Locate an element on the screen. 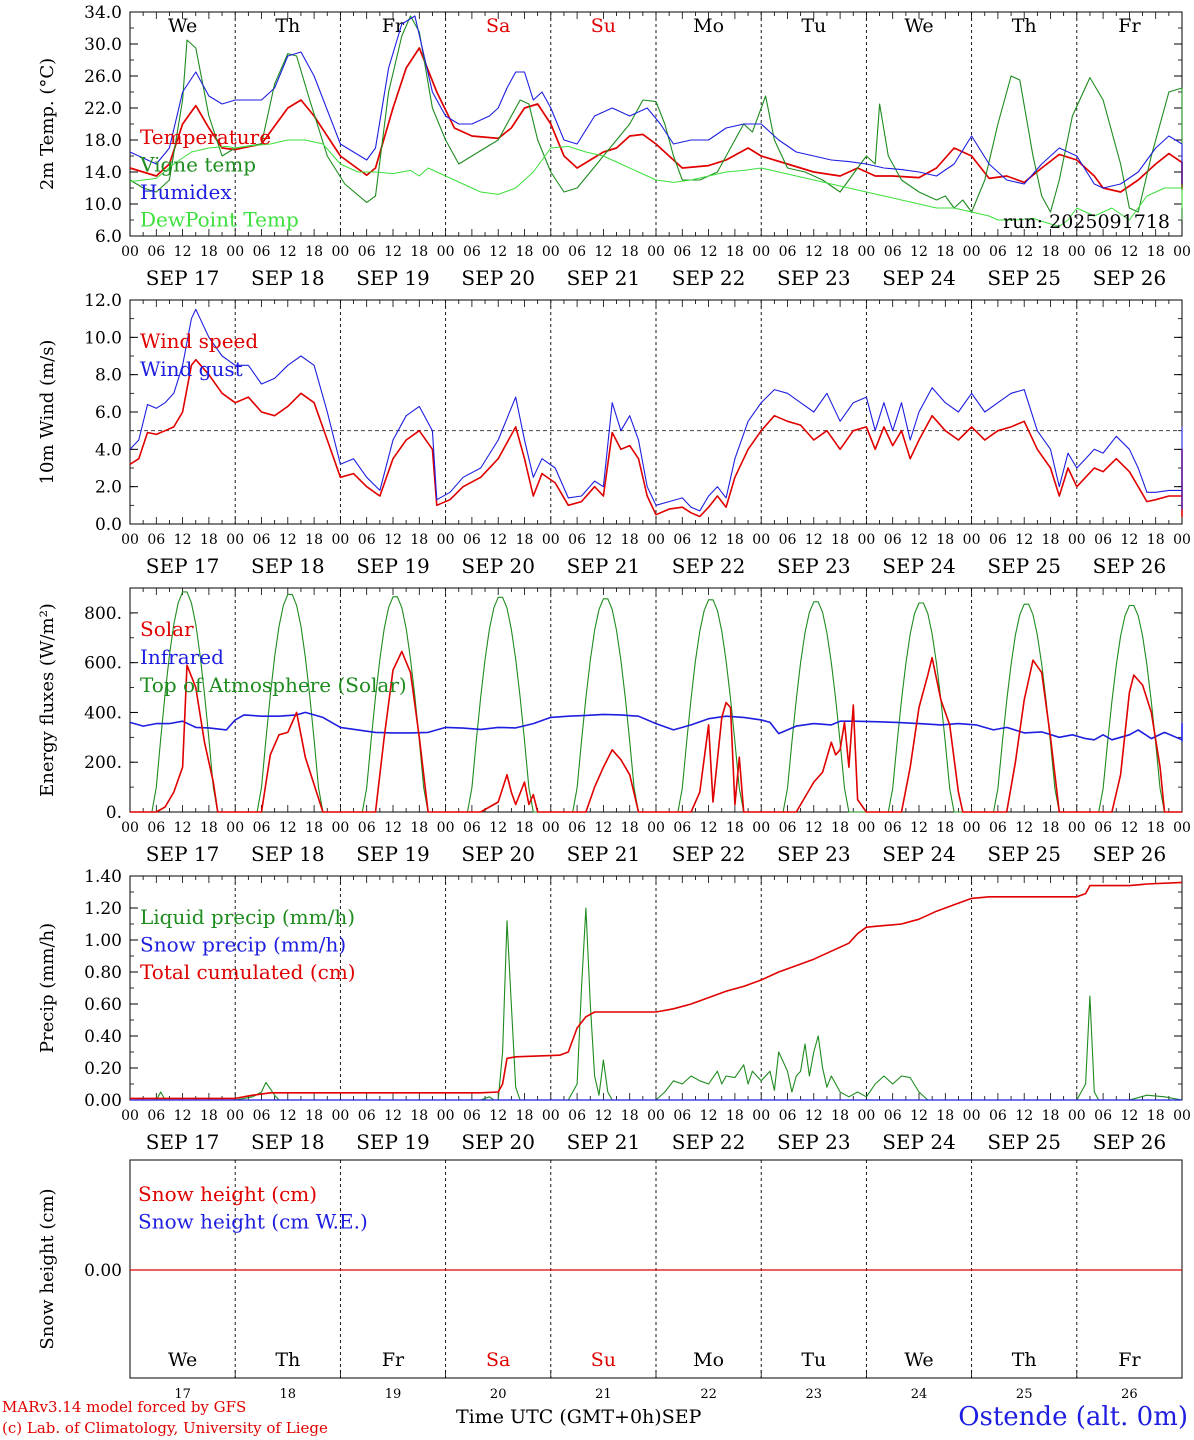 This screenshot has width=1194, height=1440. legend-entry: Snow height (cm) is located at coordinates (227, 1194).